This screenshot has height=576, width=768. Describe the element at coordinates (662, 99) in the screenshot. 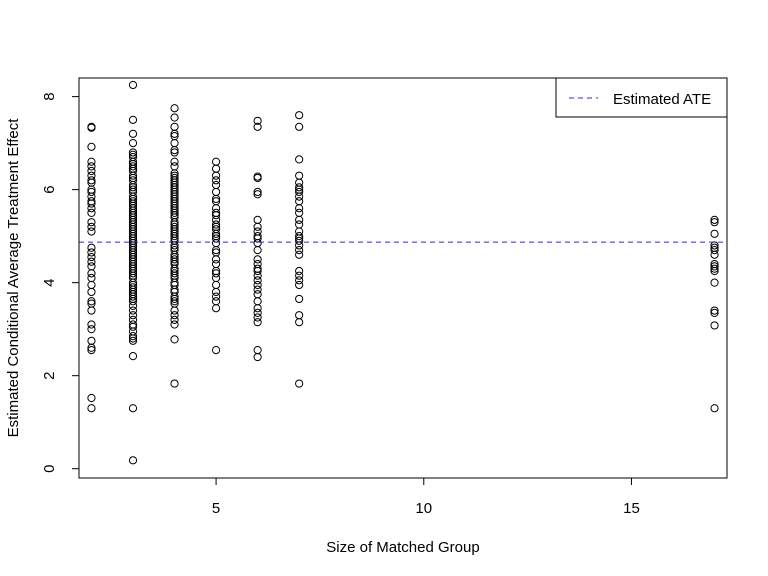

I see `legend-label: Estimated ATE` at that location.